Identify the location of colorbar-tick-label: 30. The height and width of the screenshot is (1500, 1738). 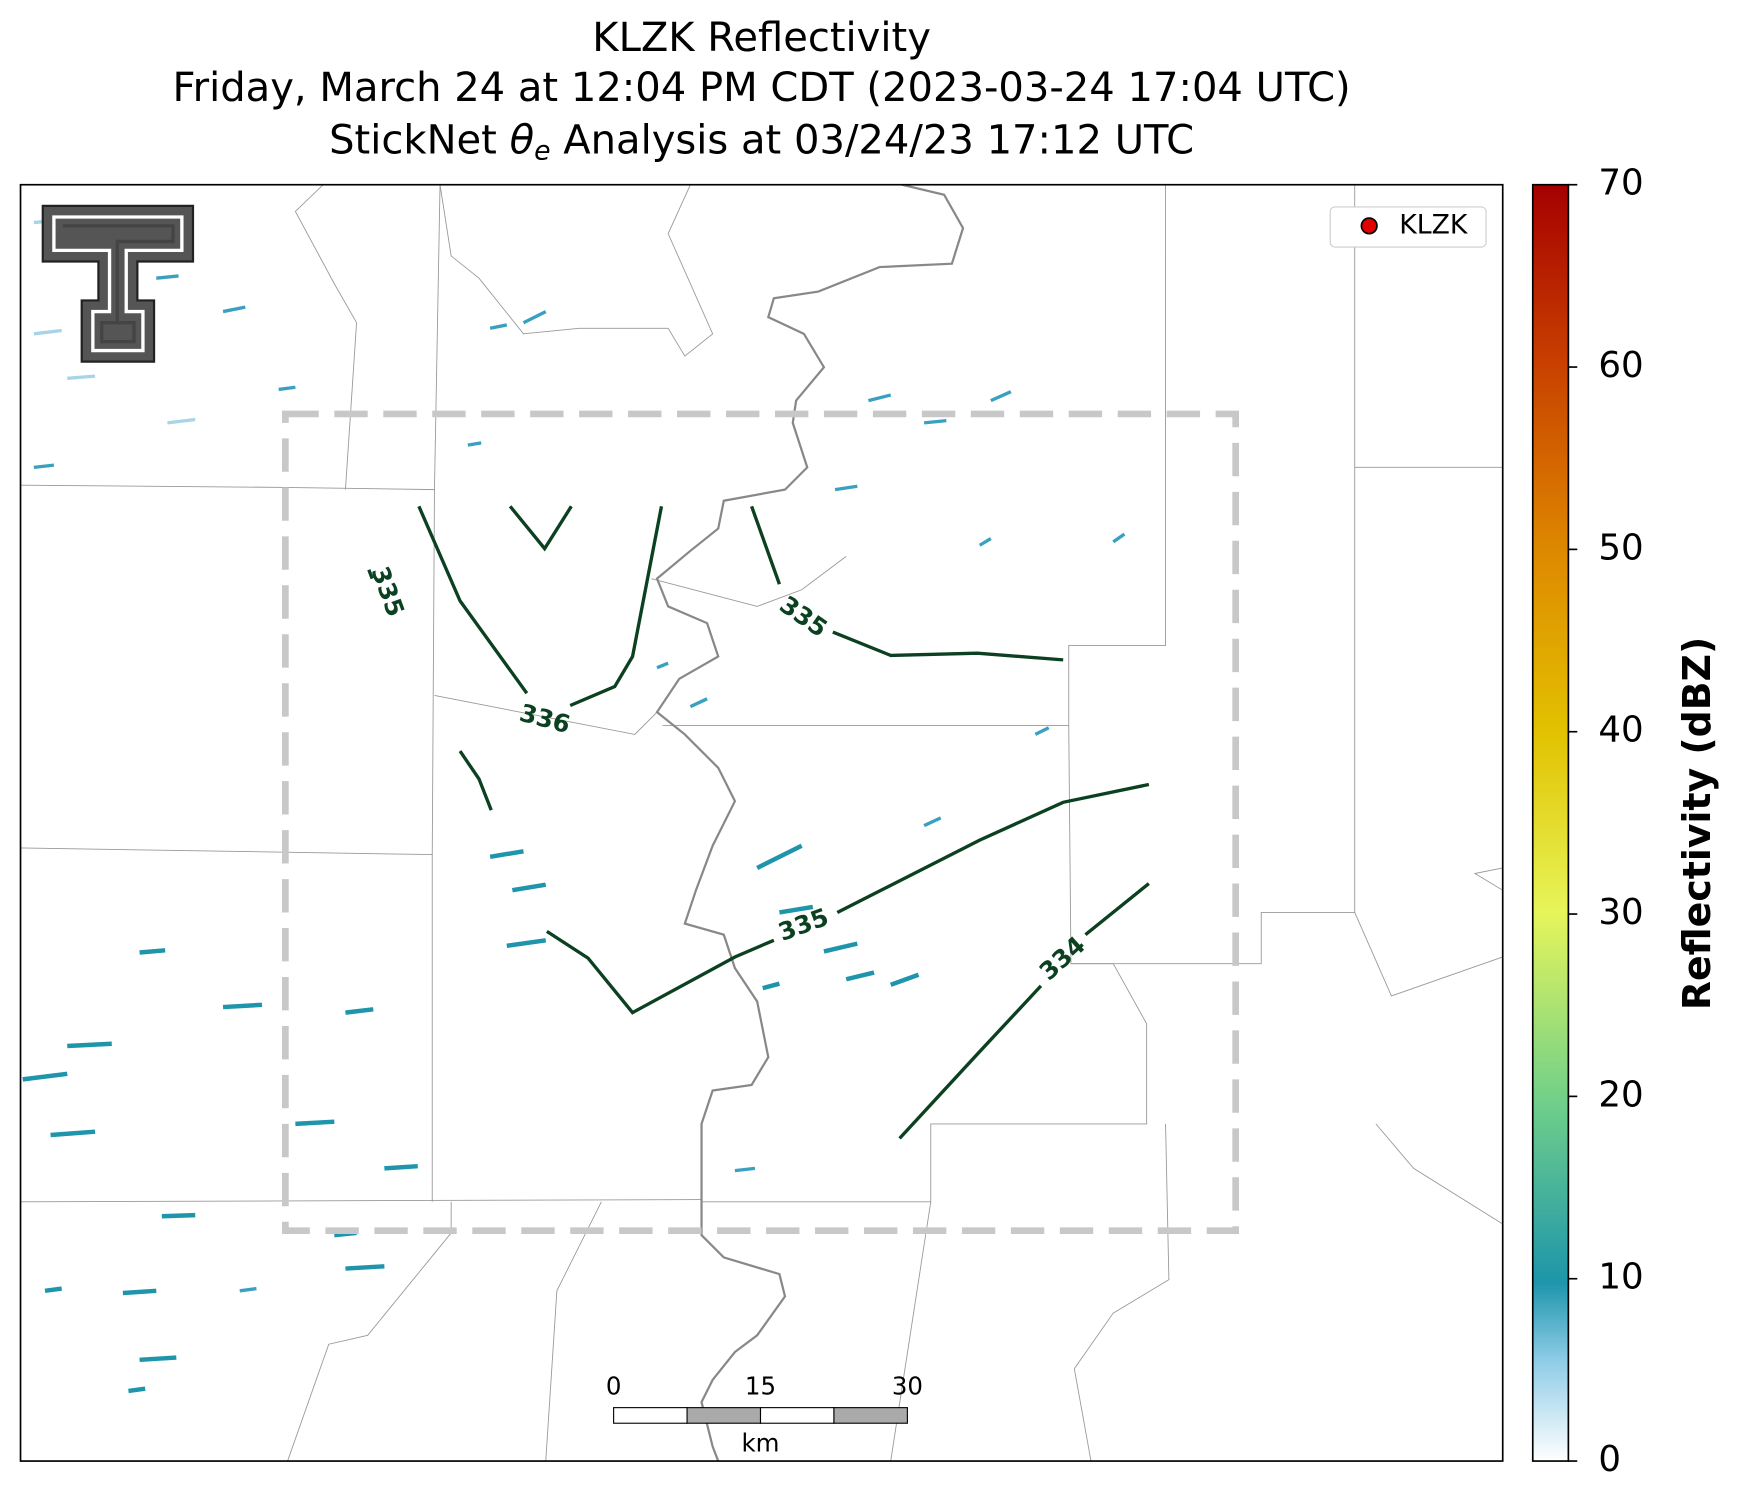
(1620, 912).